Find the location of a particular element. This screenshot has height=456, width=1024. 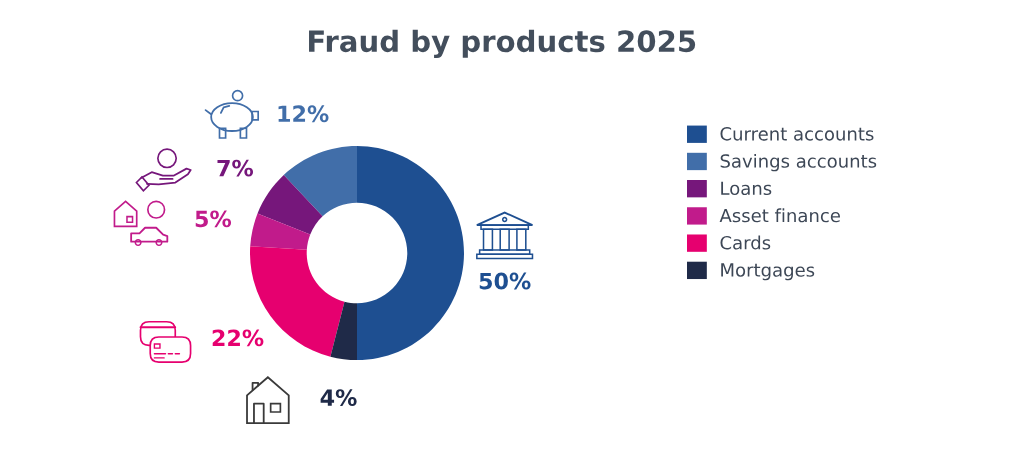

data-label: 50% is located at coordinates (505, 281).